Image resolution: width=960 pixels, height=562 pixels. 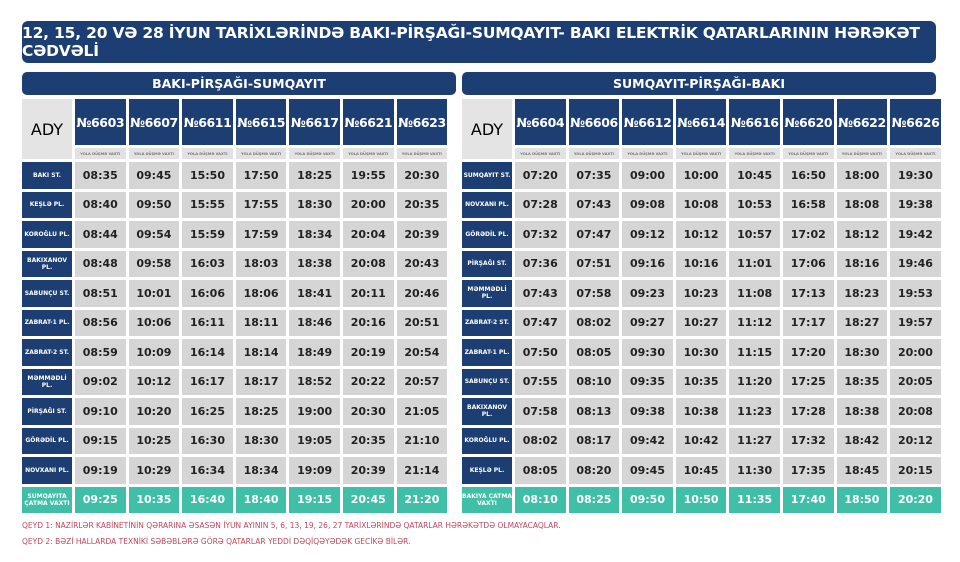 What do you see at coordinates (422, 322) in the screenshot?
I see `time-cell: 20:51` at bounding box center [422, 322].